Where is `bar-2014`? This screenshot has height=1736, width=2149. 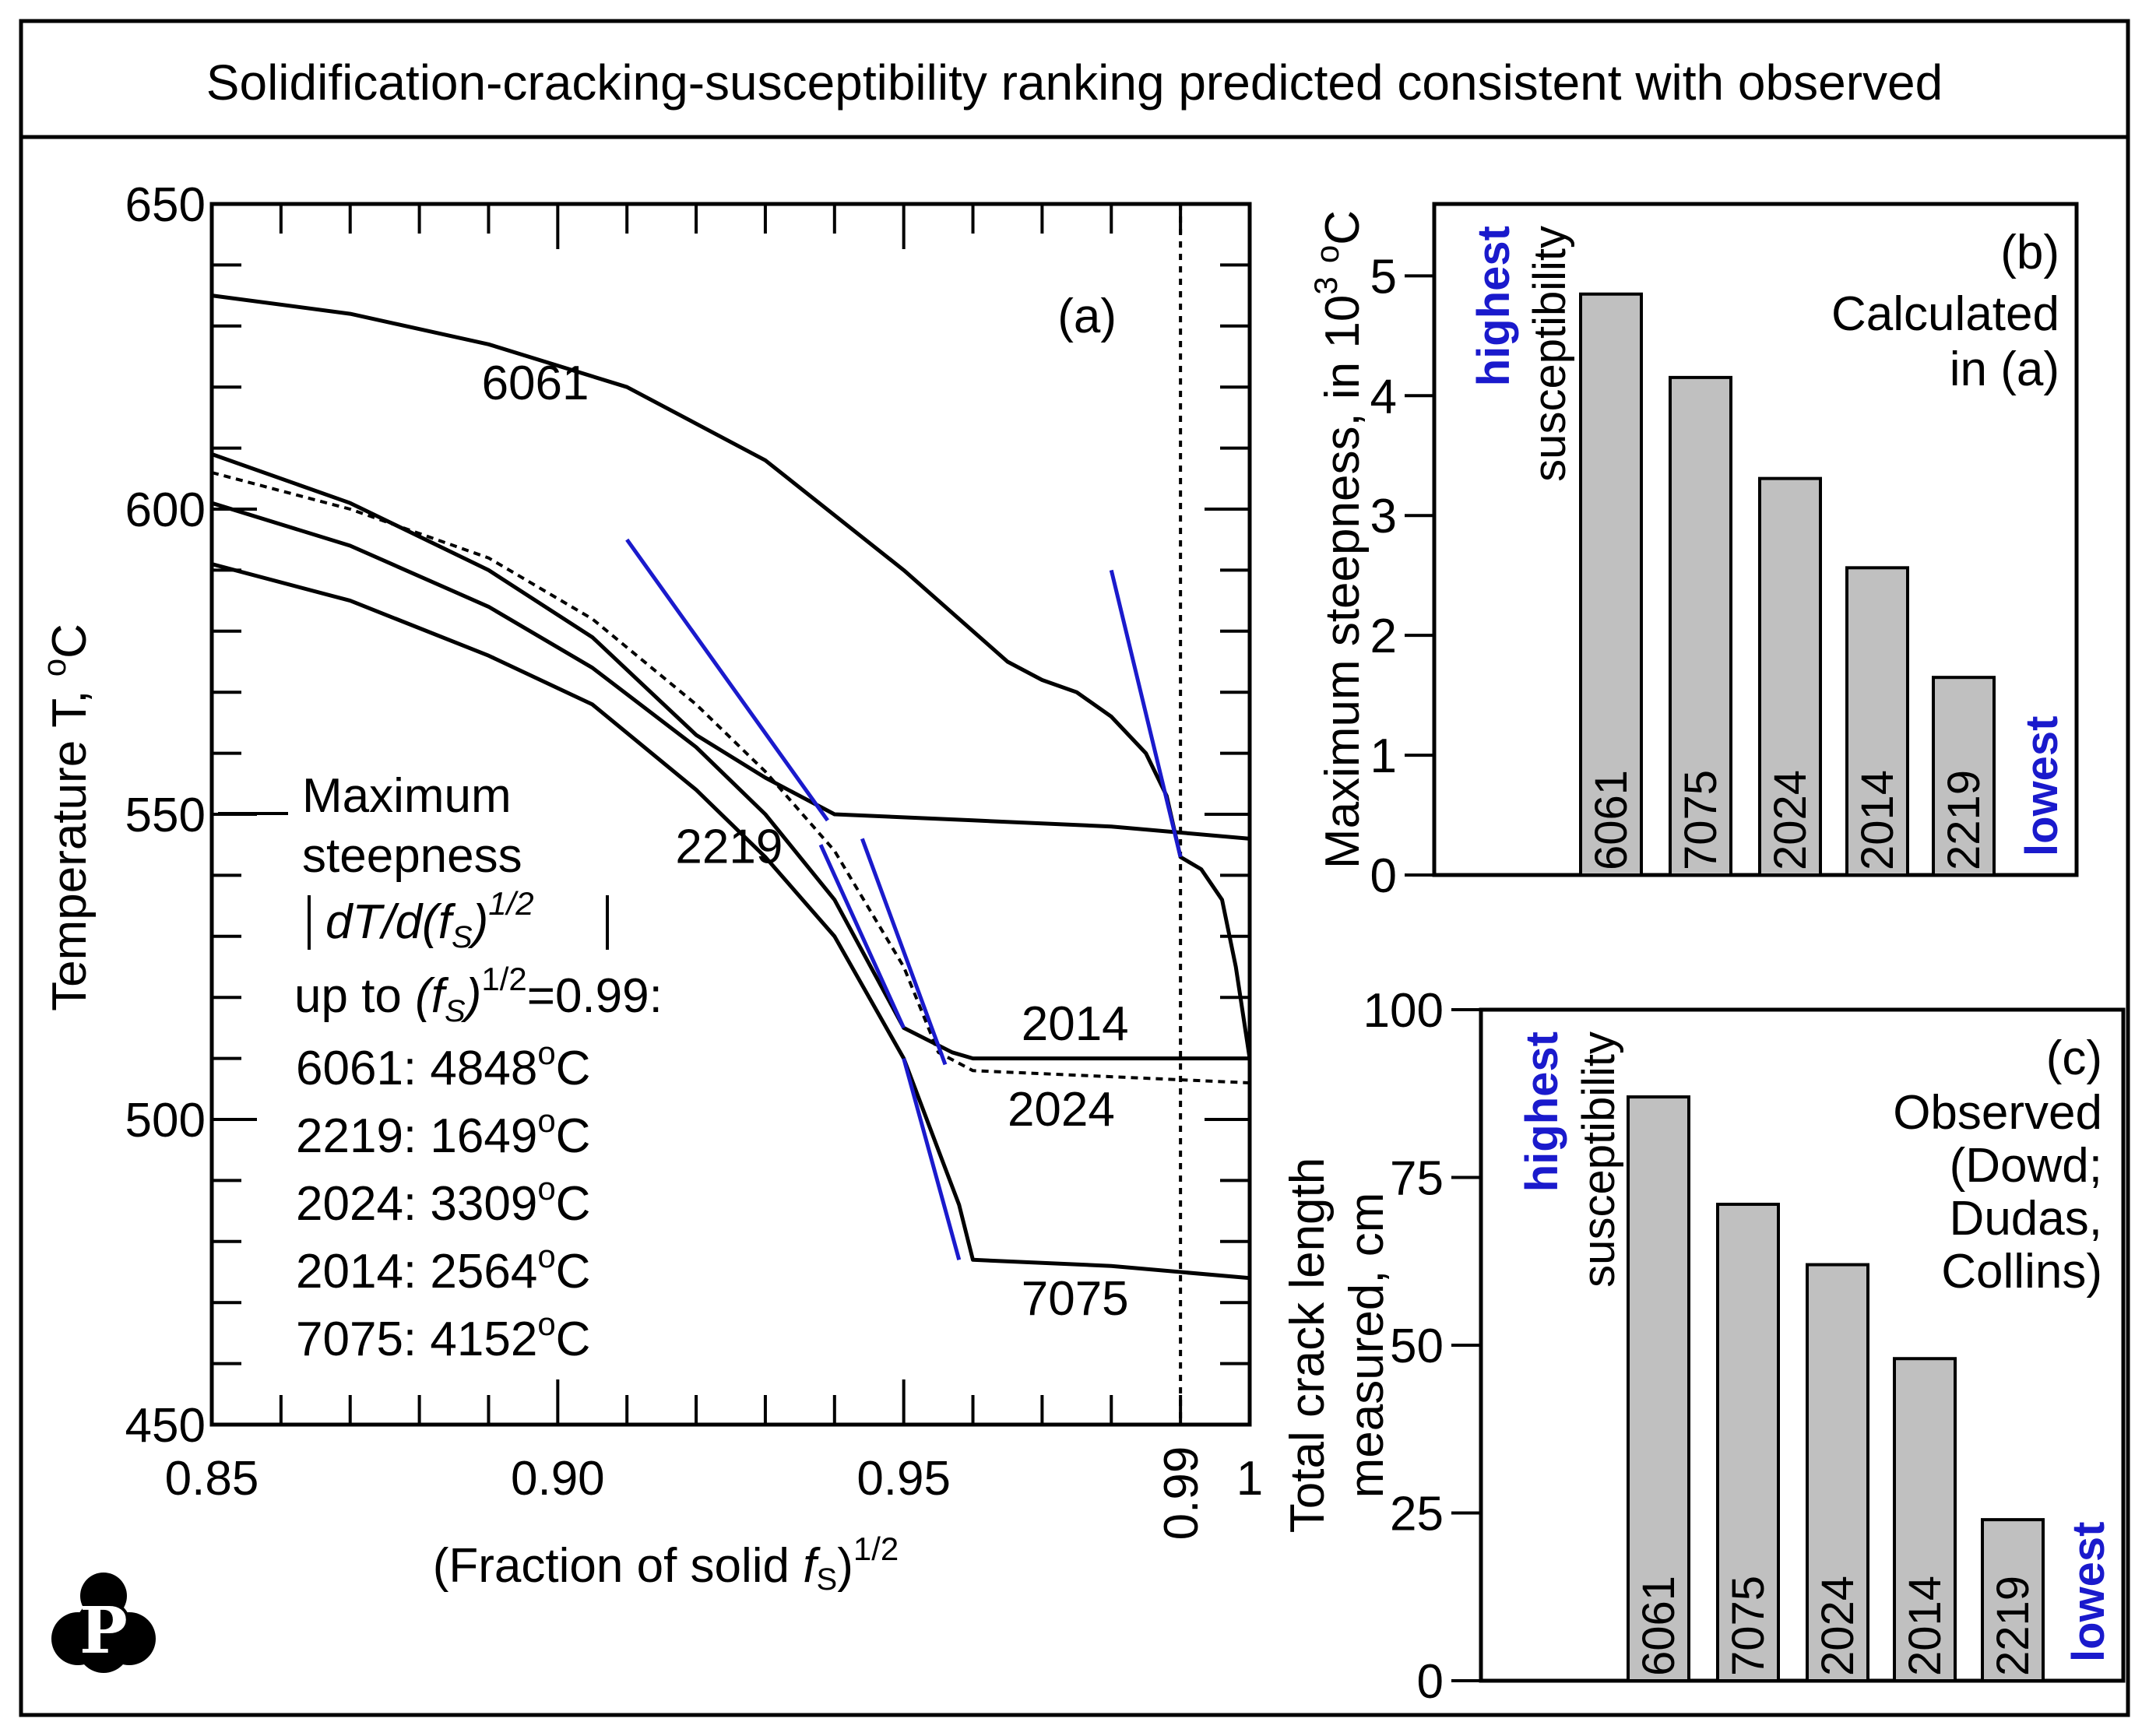 bar-2014 is located at coordinates (1925, 1519).